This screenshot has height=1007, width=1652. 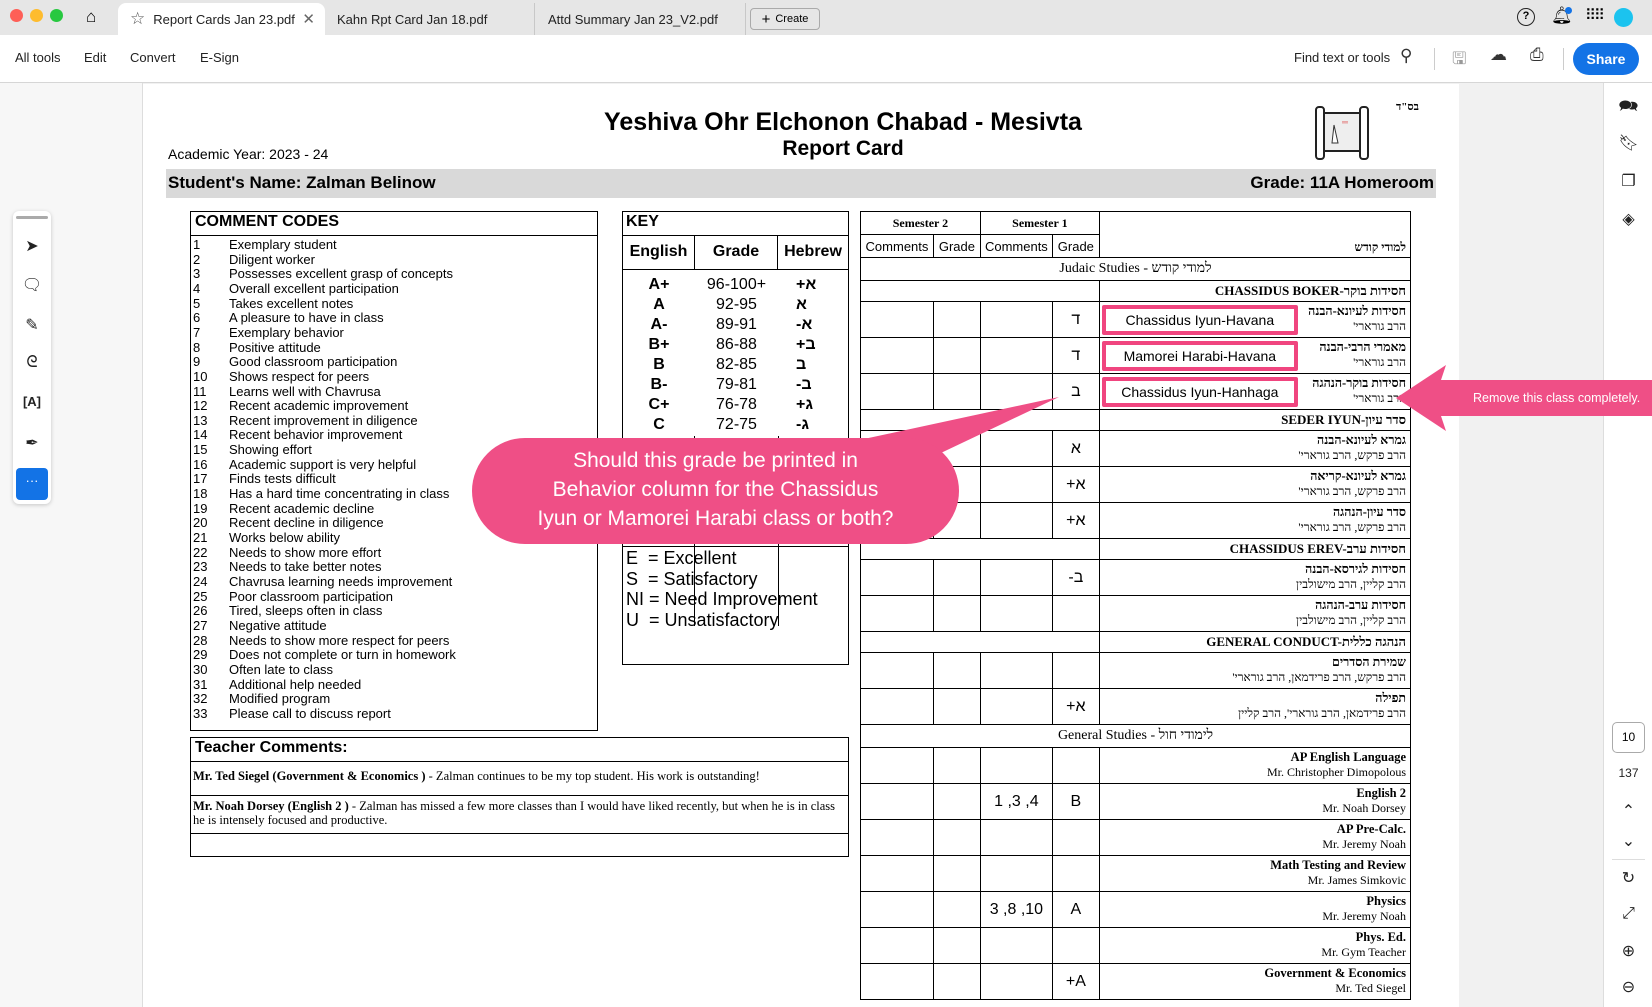 What do you see at coordinates (32, 443) in the screenshot?
I see `sign-pen-icon: ✒` at bounding box center [32, 443].